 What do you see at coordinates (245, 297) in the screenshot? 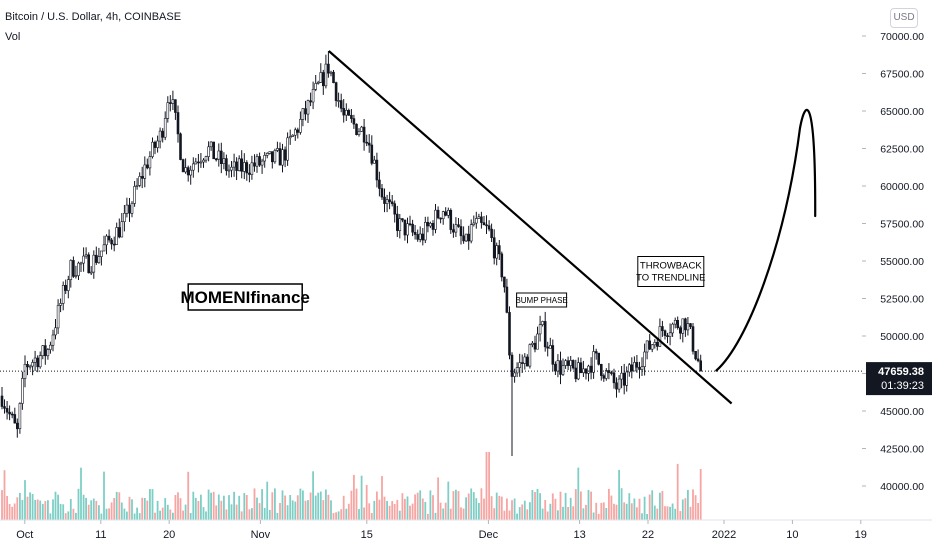
I see `annotation-0: MOMENIfinance` at bounding box center [245, 297].